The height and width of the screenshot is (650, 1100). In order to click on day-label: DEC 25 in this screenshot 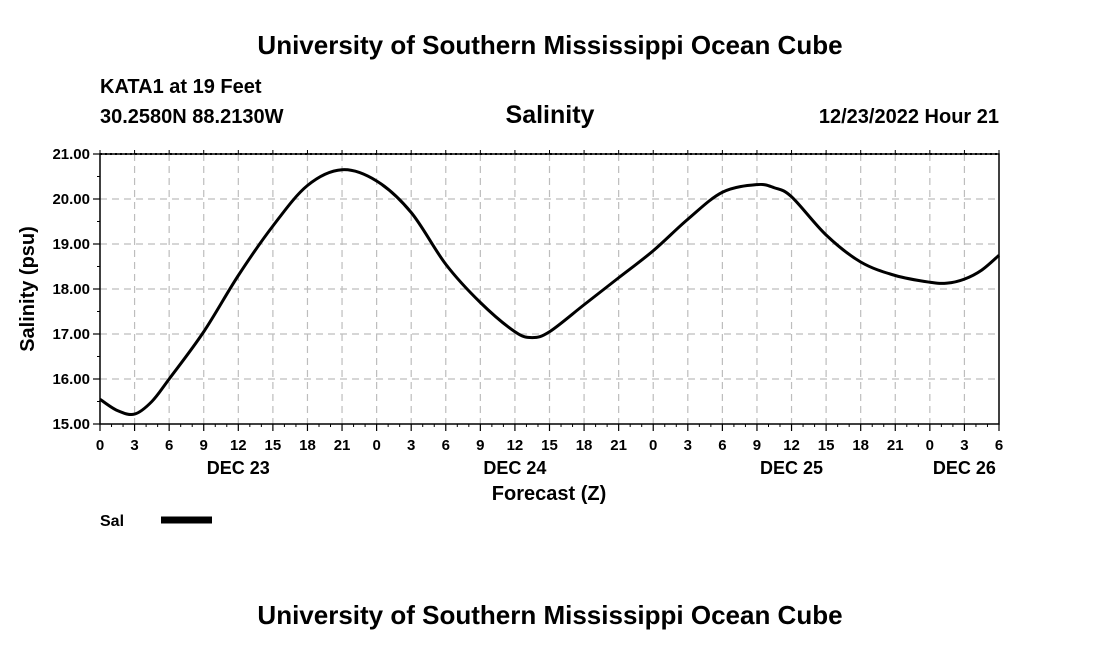, I will do `click(791, 468)`.